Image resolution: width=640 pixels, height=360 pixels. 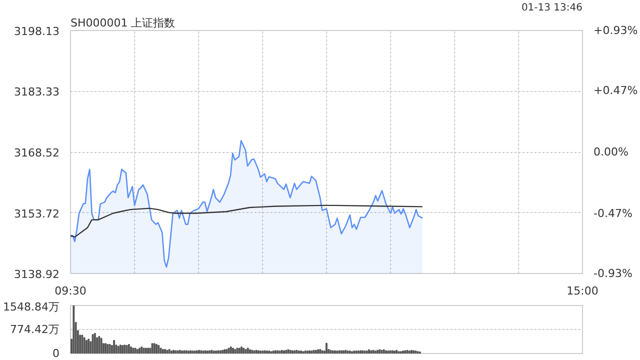 I want to click on y-tick-label: 3153.72, so click(x=37, y=213).